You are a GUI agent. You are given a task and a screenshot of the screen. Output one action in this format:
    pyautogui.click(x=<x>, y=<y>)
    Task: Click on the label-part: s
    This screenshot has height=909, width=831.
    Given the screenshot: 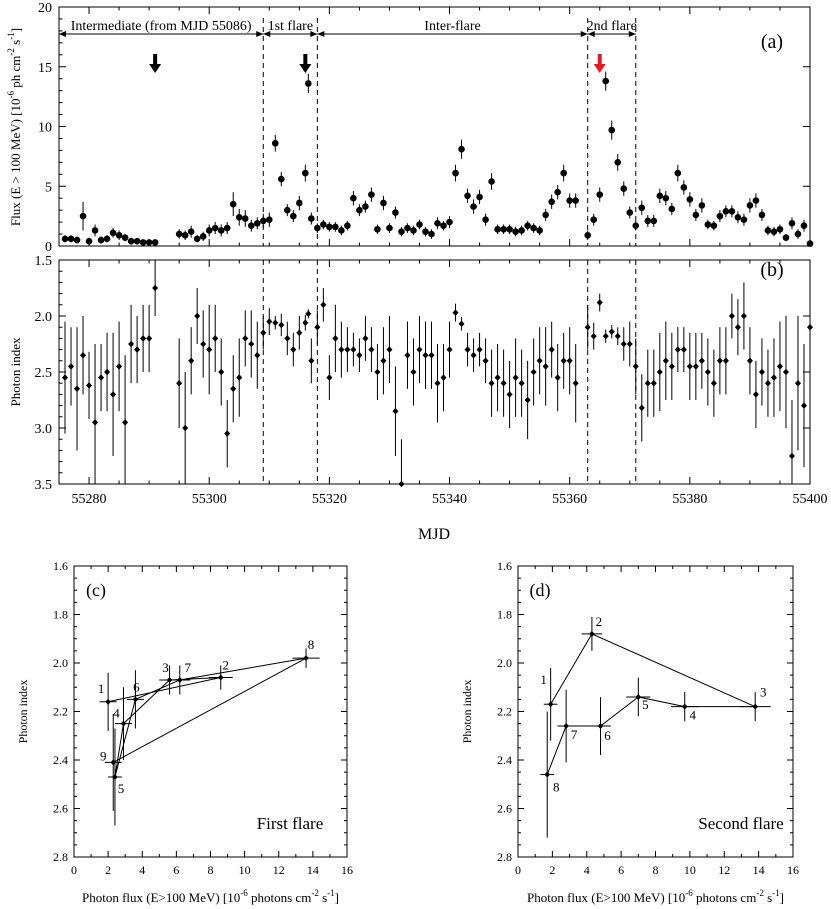 What is the action you would take?
    pyautogui.click(x=768, y=897)
    